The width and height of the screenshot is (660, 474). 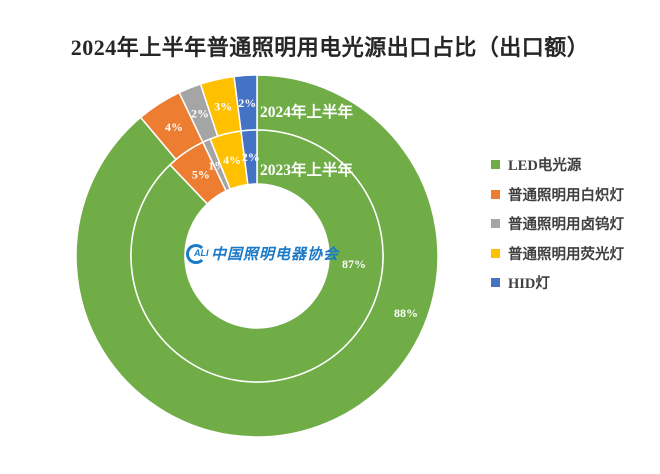 I want to click on slice-value-label: 88%, so click(x=406, y=313).